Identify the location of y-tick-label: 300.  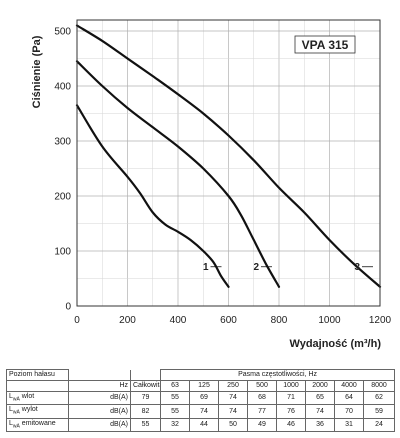
(62, 142).